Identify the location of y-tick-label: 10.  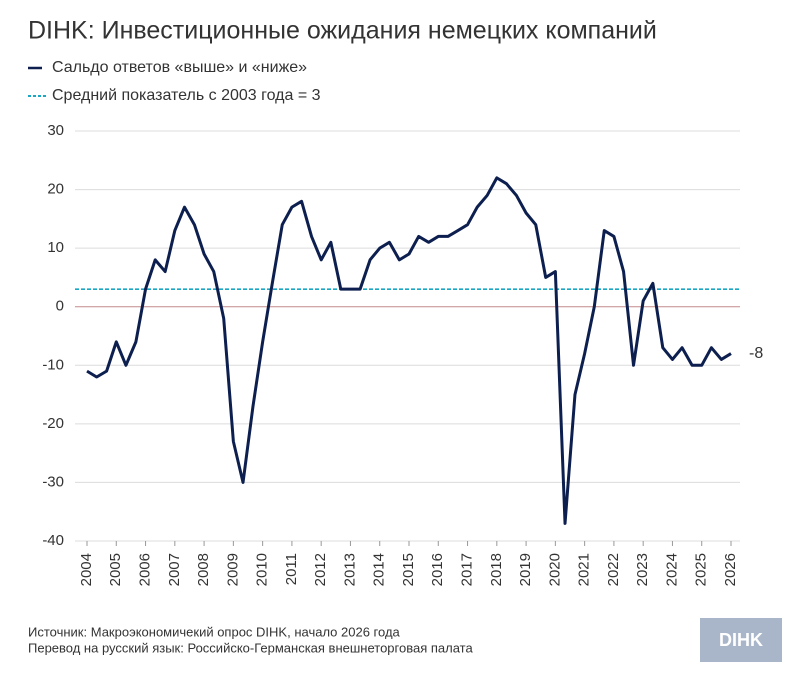
(55, 247).